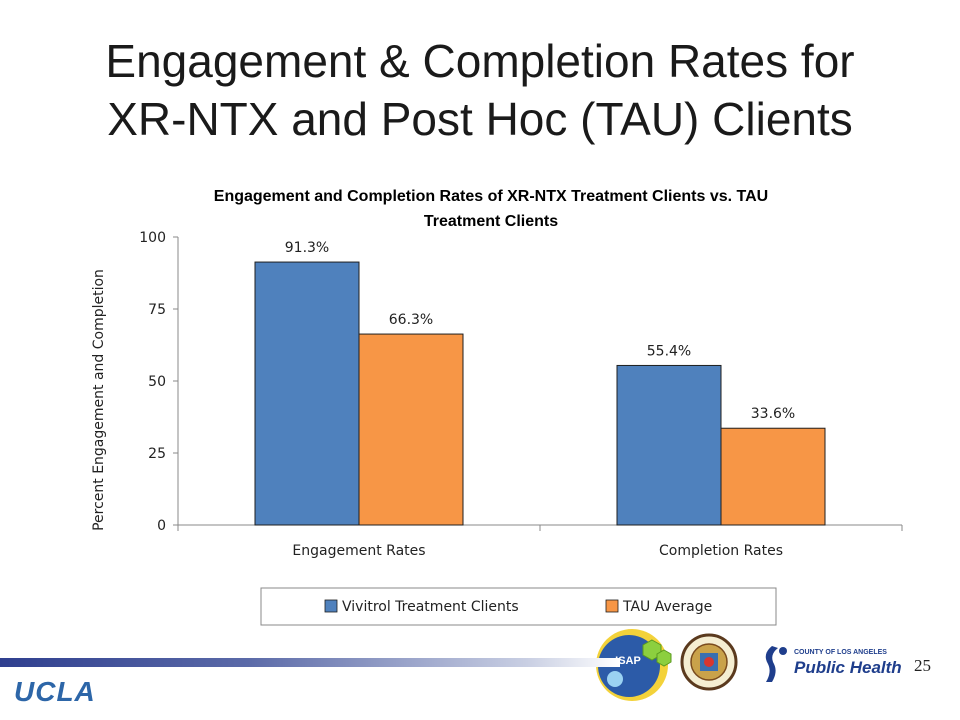  Describe the element at coordinates (157, 310) in the screenshot. I see `y-tick-label: 75` at that location.